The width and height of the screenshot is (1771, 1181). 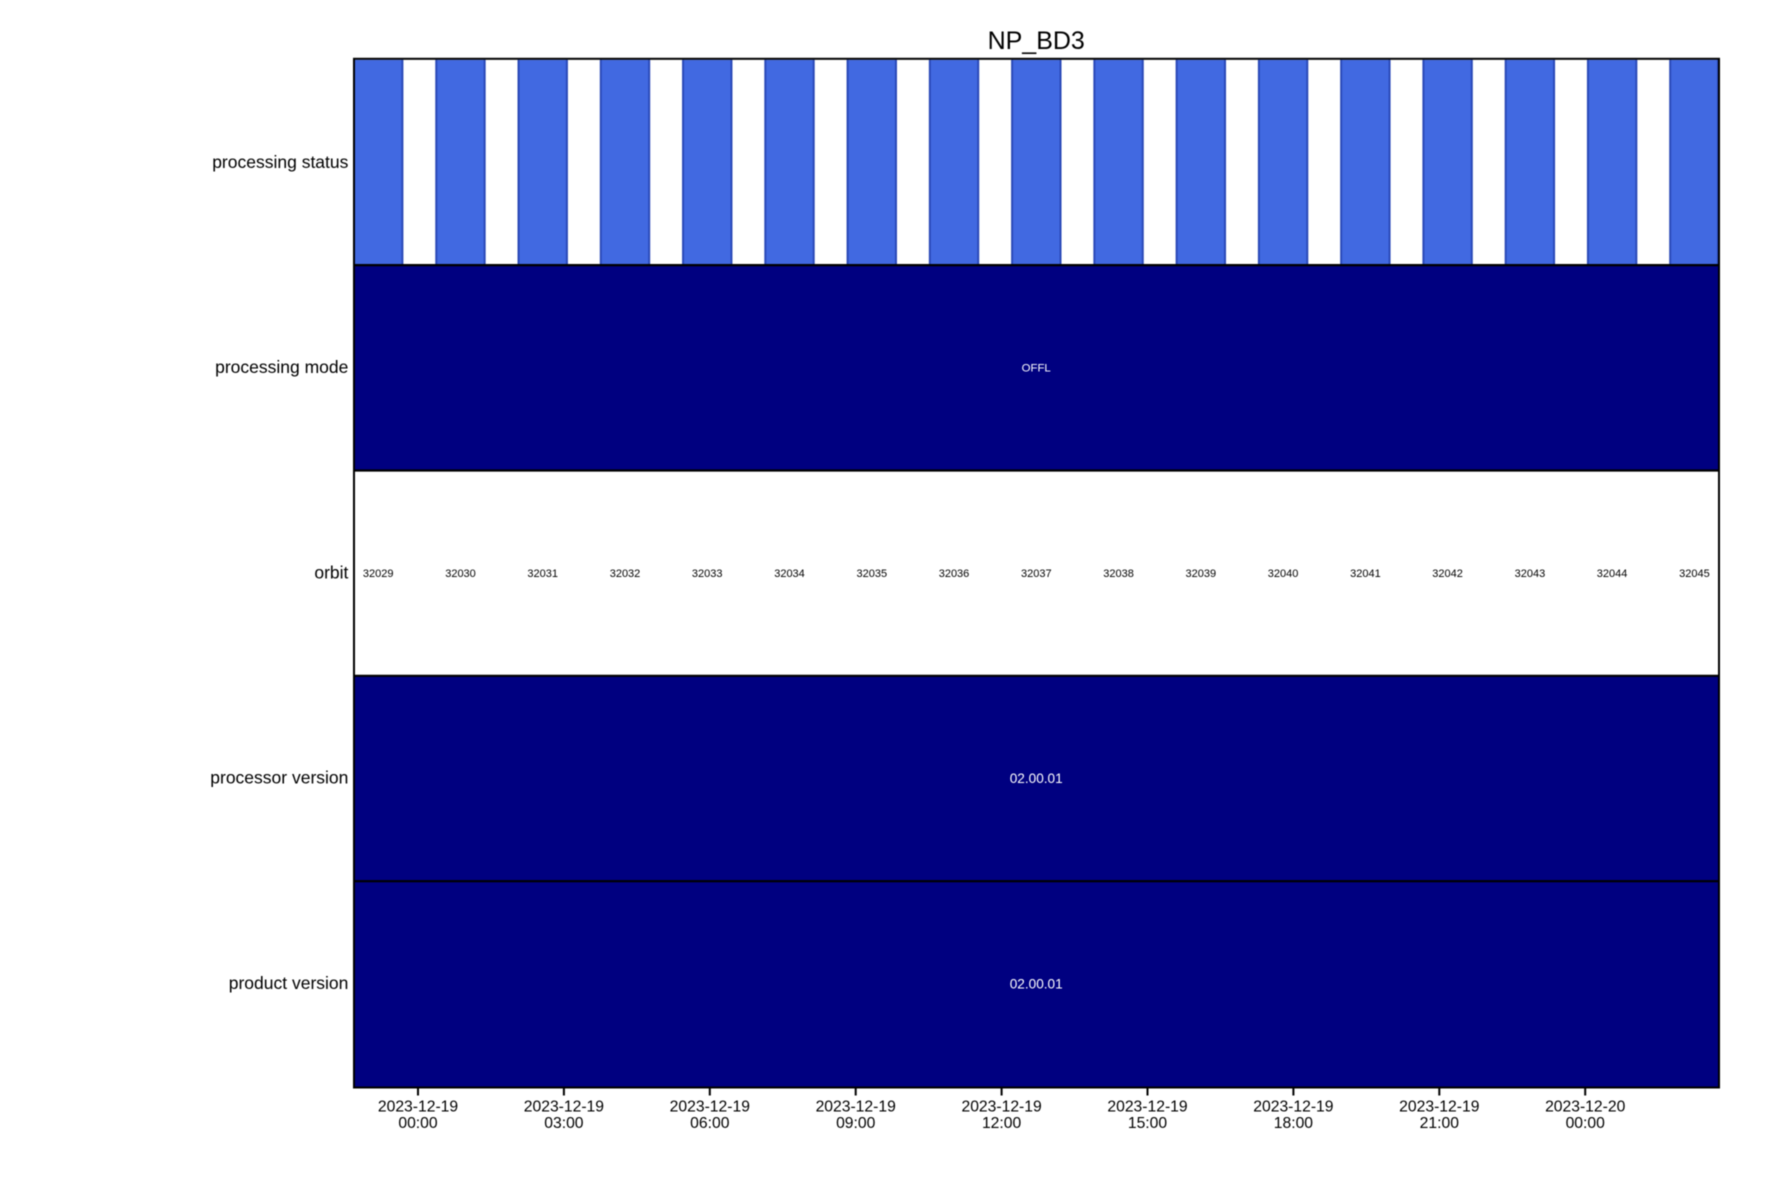 What do you see at coordinates (1612, 574) in the screenshot?
I see `svg-text: 32044` at bounding box center [1612, 574].